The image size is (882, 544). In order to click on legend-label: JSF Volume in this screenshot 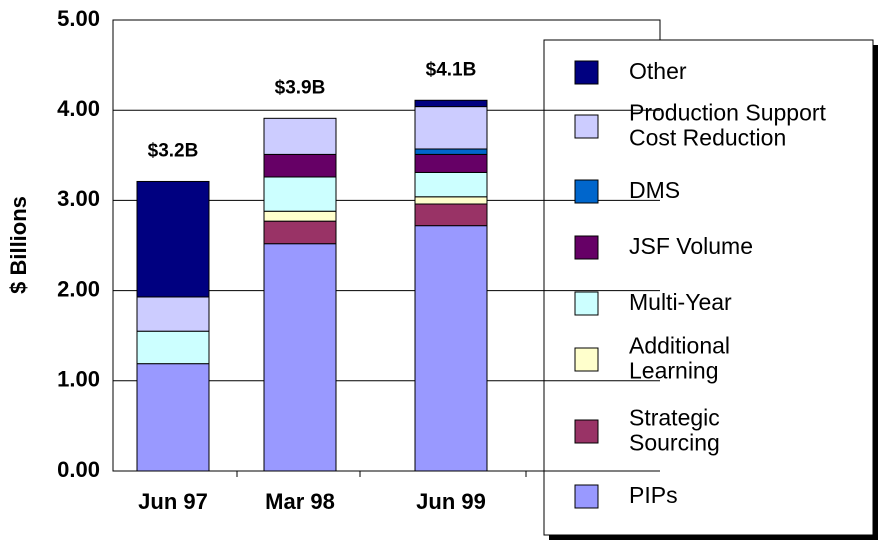, I will do `click(691, 246)`.